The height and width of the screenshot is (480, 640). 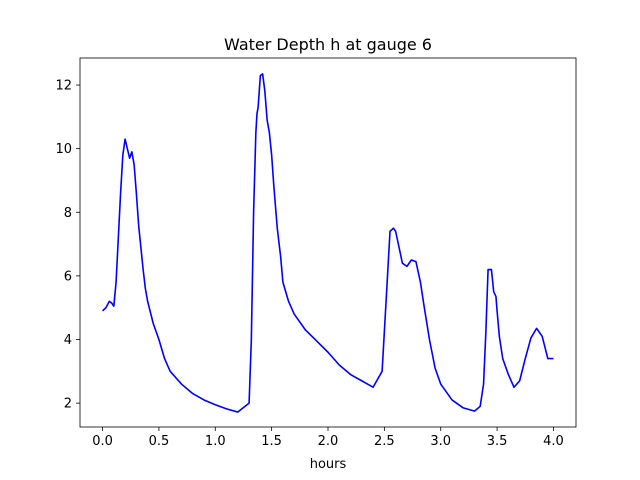 I want to click on x-tick-label: 0.5, so click(x=159, y=441).